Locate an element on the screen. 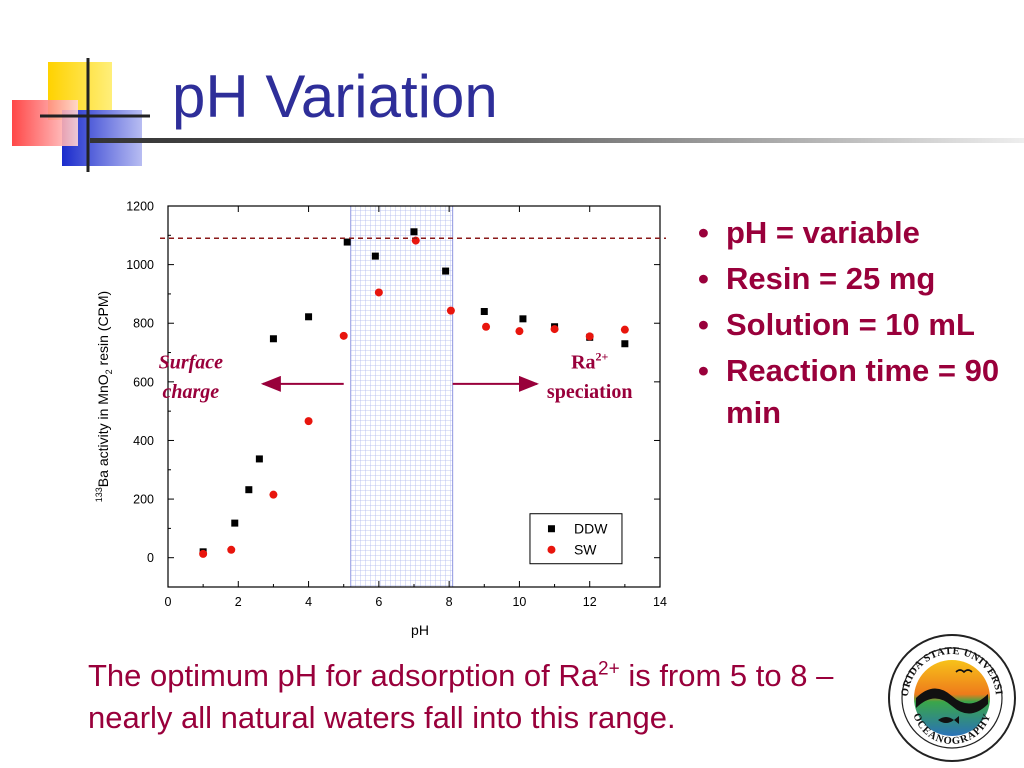 The width and height of the screenshot is (1024, 768). legend-marker-sw is located at coordinates (551, 549).